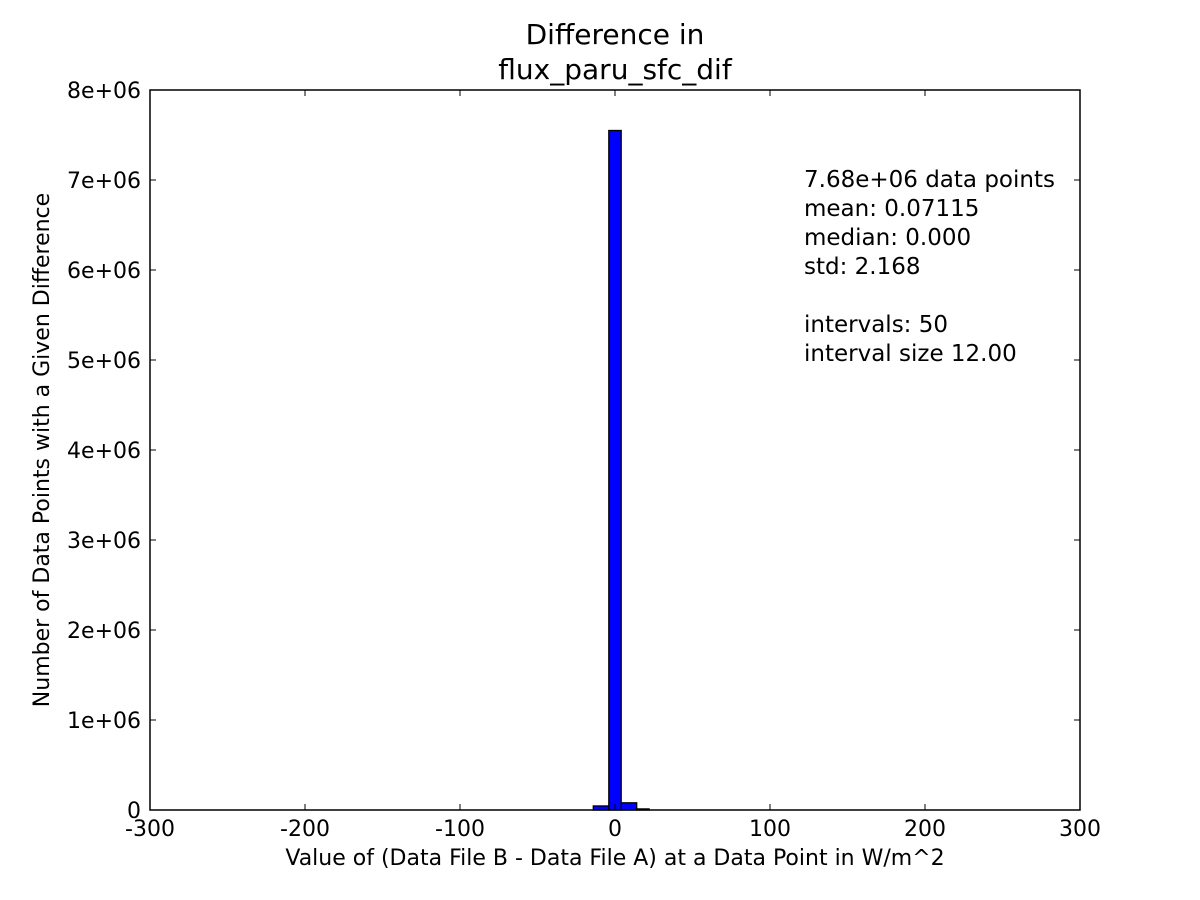 This screenshot has height=900, width=1200. Describe the element at coordinates (891, 209) in the screenshot. I see `stats-annotation-line: mean: 0.07115` at that location.